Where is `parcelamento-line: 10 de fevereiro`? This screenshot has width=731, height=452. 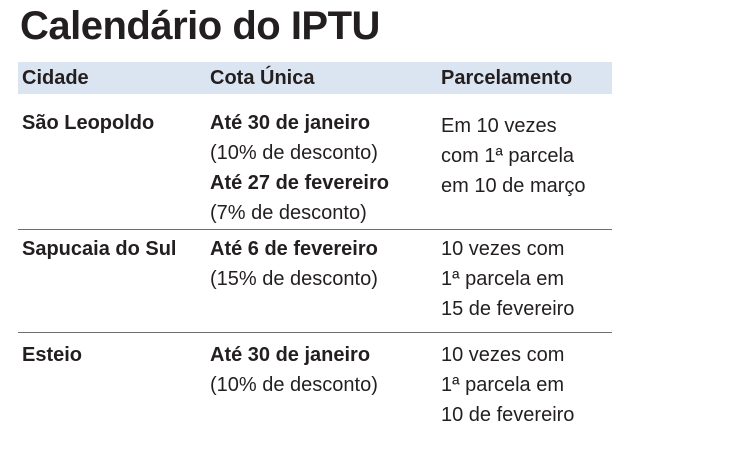 parcelamento-line: 10 de fevereiro is located at coordinates (508, 415).